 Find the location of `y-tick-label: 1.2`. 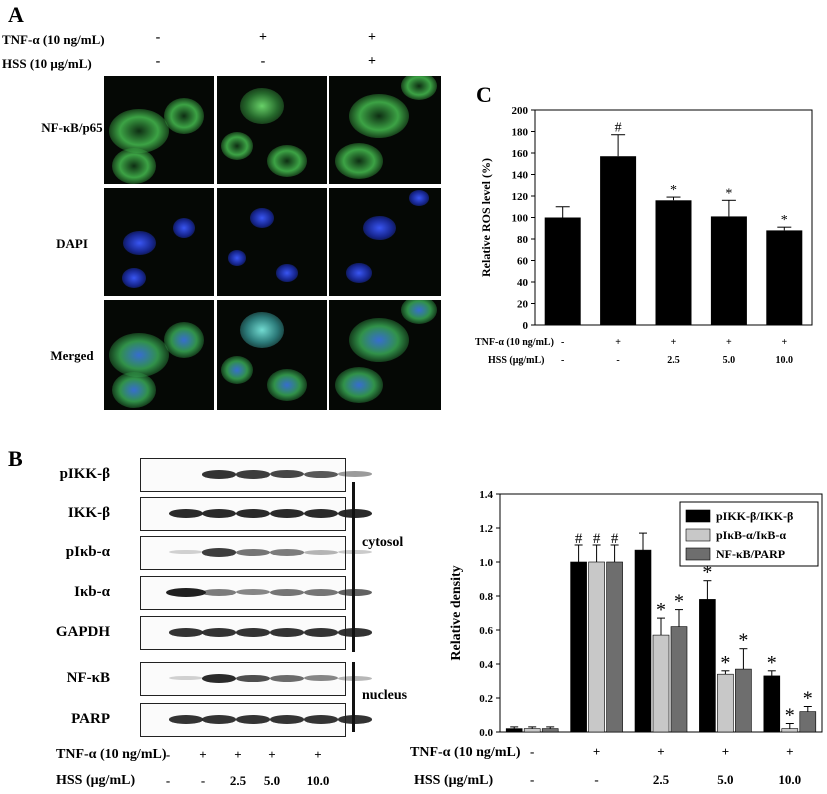

y-tick-label: 1.2 is located at coordinates (486, 529).